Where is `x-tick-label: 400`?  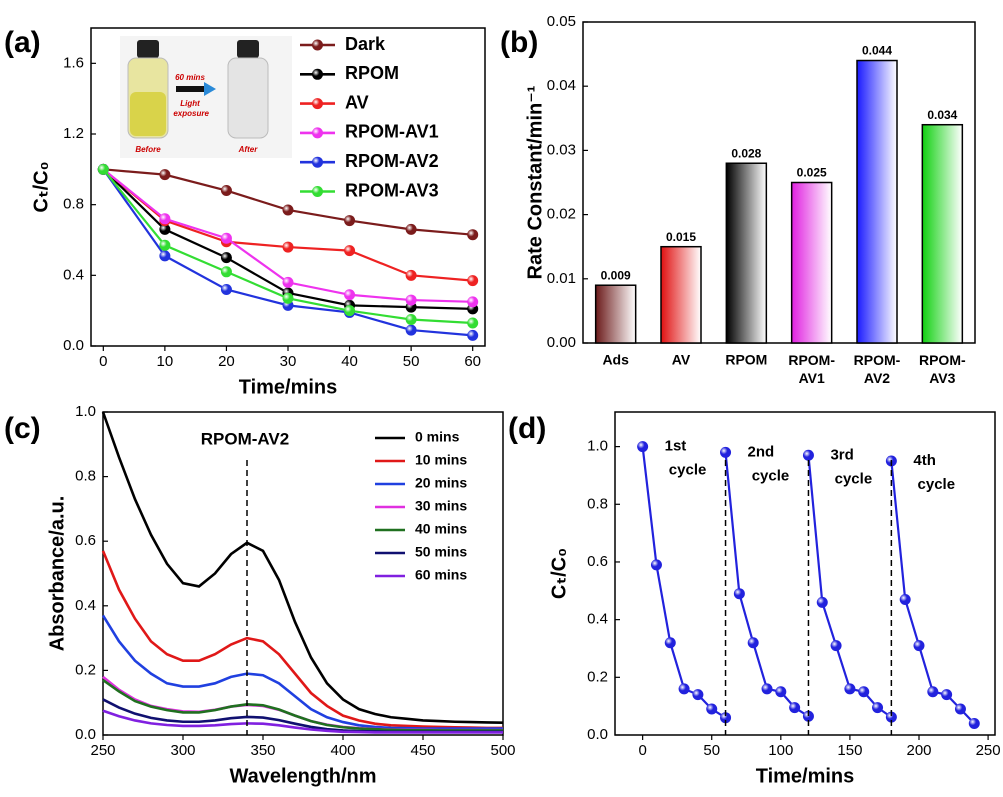 x-tick-label: 400 is located at coordinates (342, 750).